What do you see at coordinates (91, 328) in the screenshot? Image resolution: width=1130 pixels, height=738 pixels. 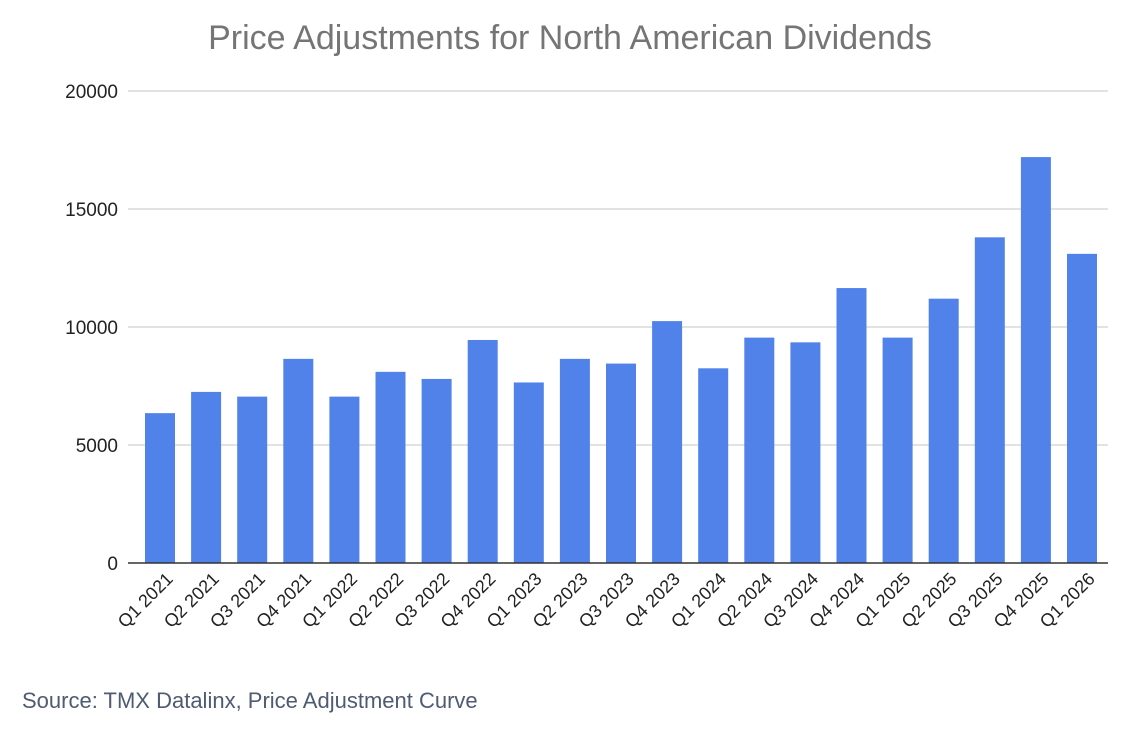 I see `y-tick-label: 10000` at bounding box center [91, 328].